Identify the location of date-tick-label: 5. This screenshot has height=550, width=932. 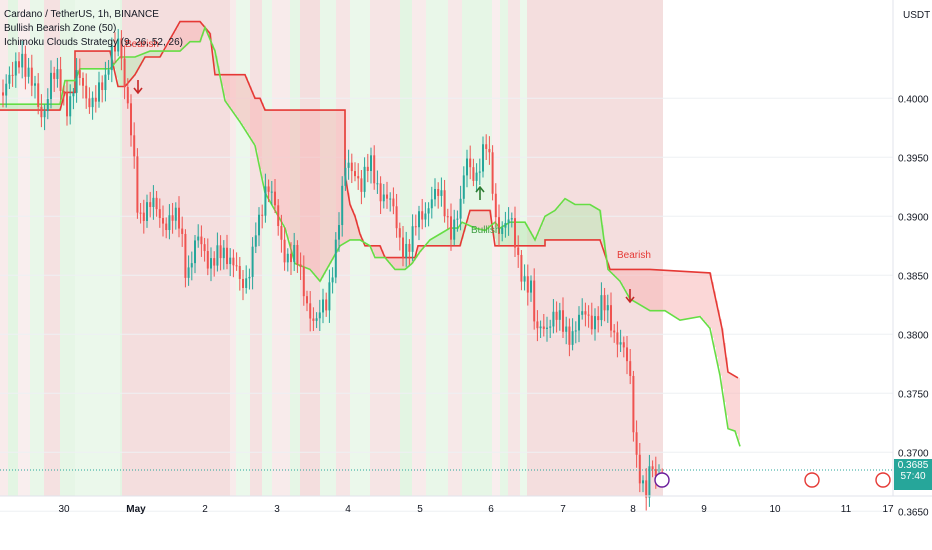
(420, 509).